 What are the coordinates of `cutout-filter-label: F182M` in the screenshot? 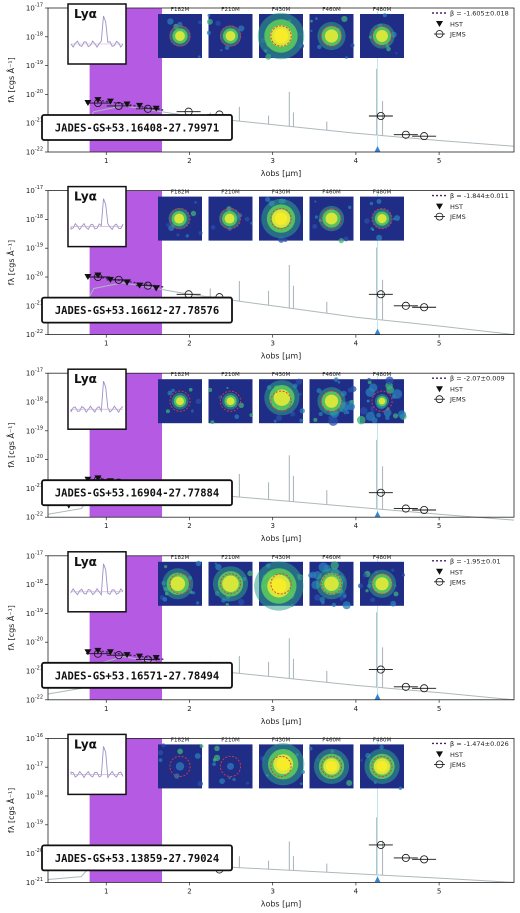 It's located at (180, 740).